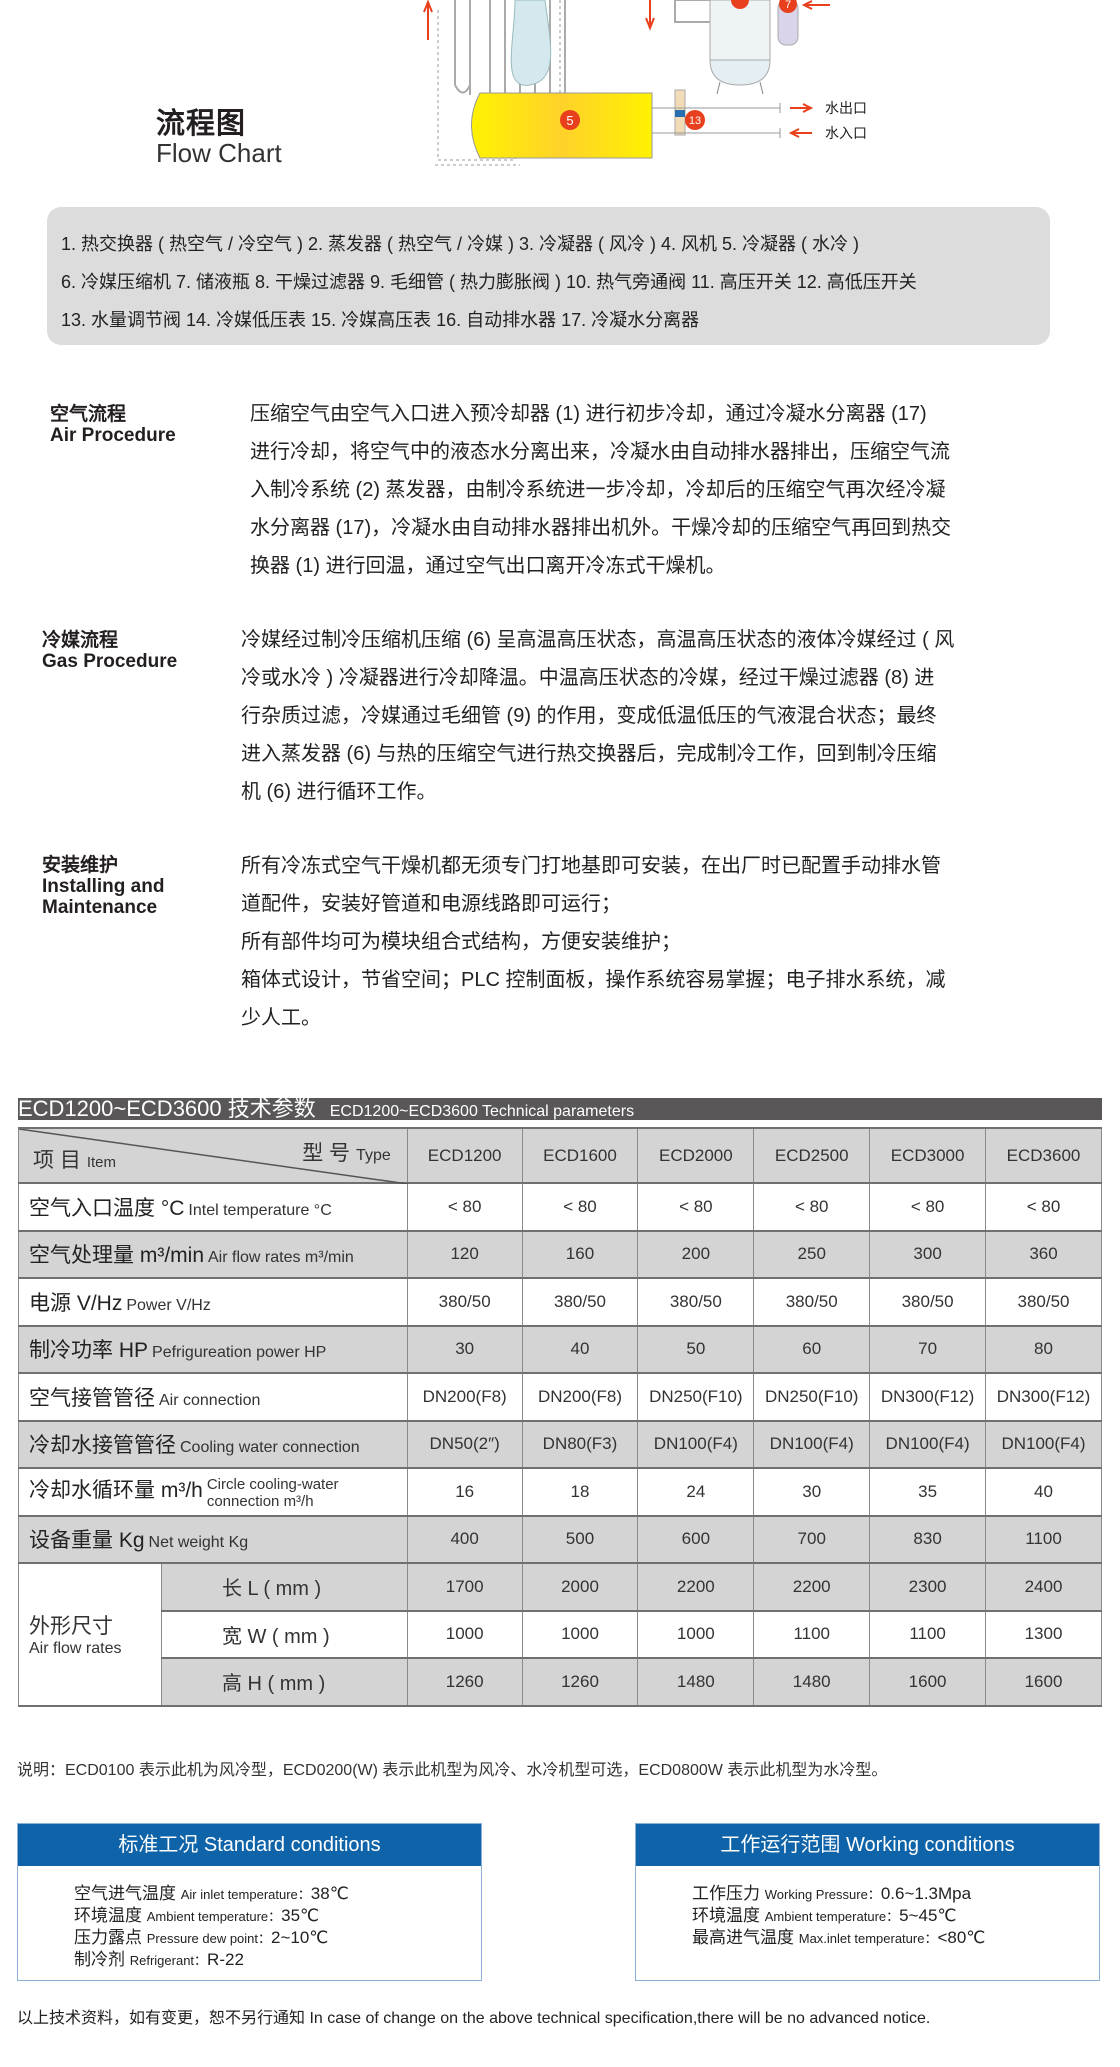 The height and width of the screenshot is (2067, 1120). What do you see at coordinates (122, 886) in the screenshot?
I see `installing-heading: 安装维护 Installing and Maintenance` at bounding box center [122, 886].